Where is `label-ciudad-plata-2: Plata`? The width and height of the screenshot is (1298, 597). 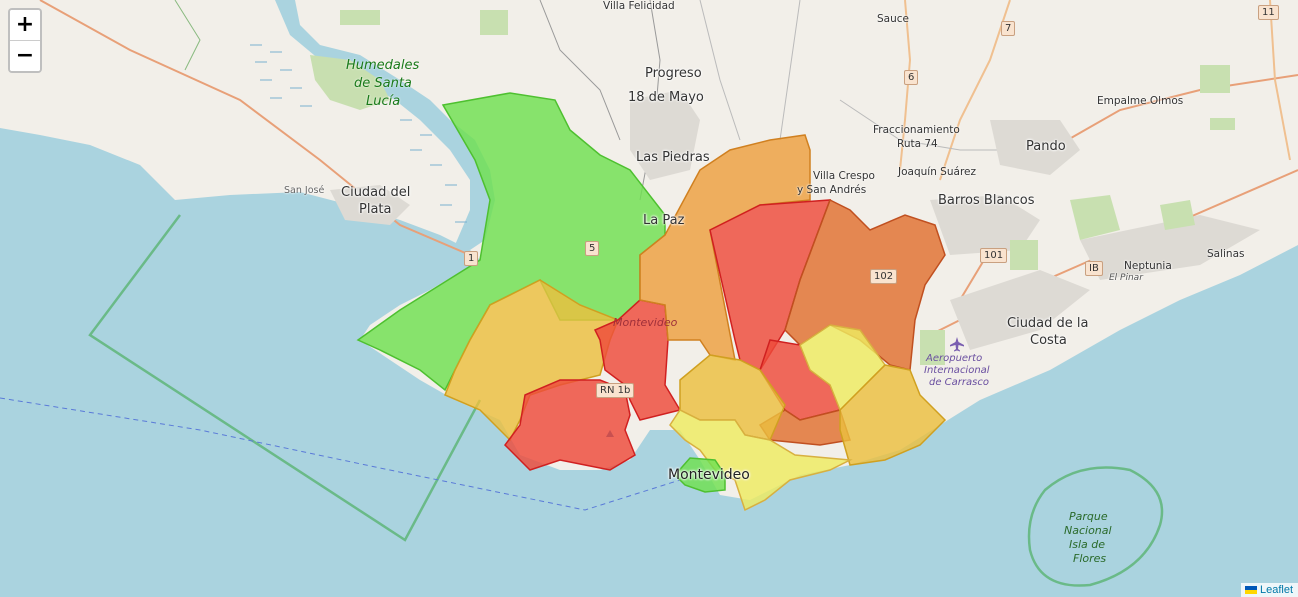
label-ciudad-plata-2: Plata is located at coordinates (375, 209).